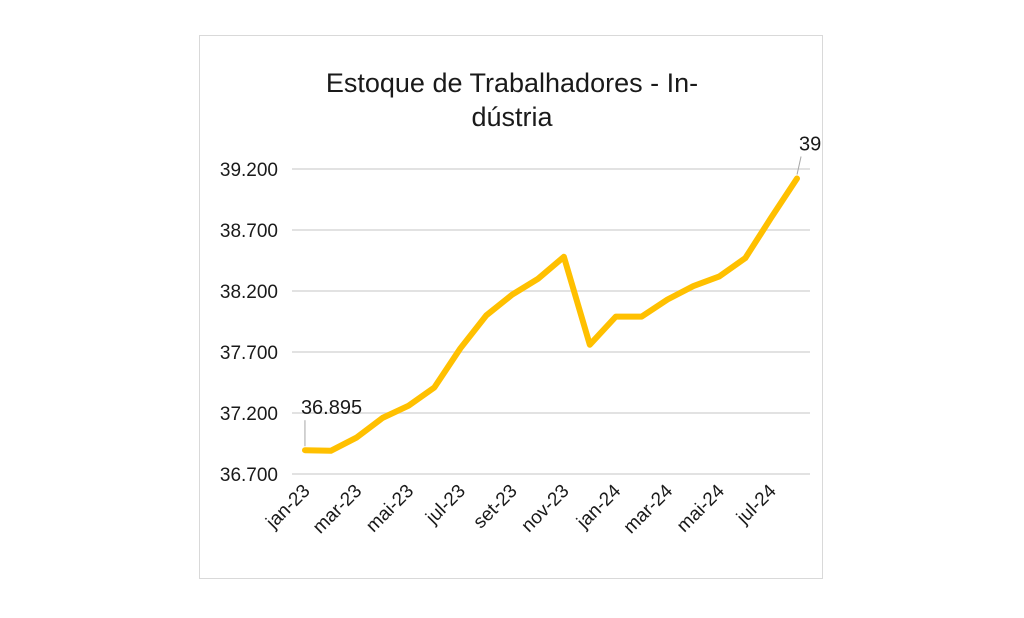  What do you see at coordinates (495, 507) in the screenshot?
I see `x-tick-label: set-23` at bounding box center [495, 507].